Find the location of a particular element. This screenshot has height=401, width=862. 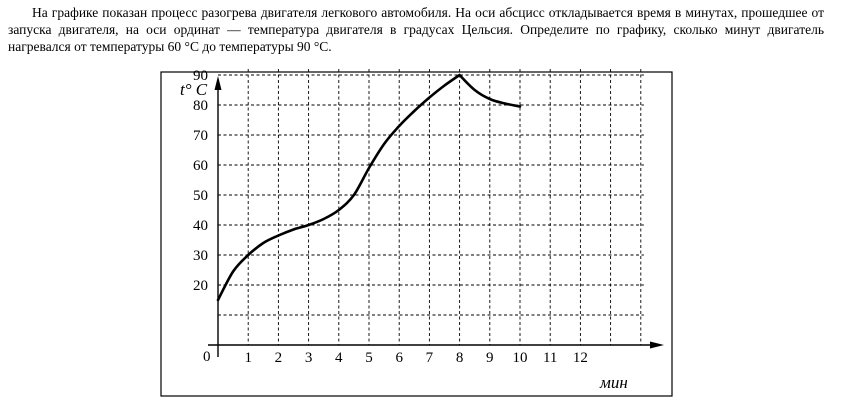

y-tick-label: 60 is located at coordinates (200, 166).